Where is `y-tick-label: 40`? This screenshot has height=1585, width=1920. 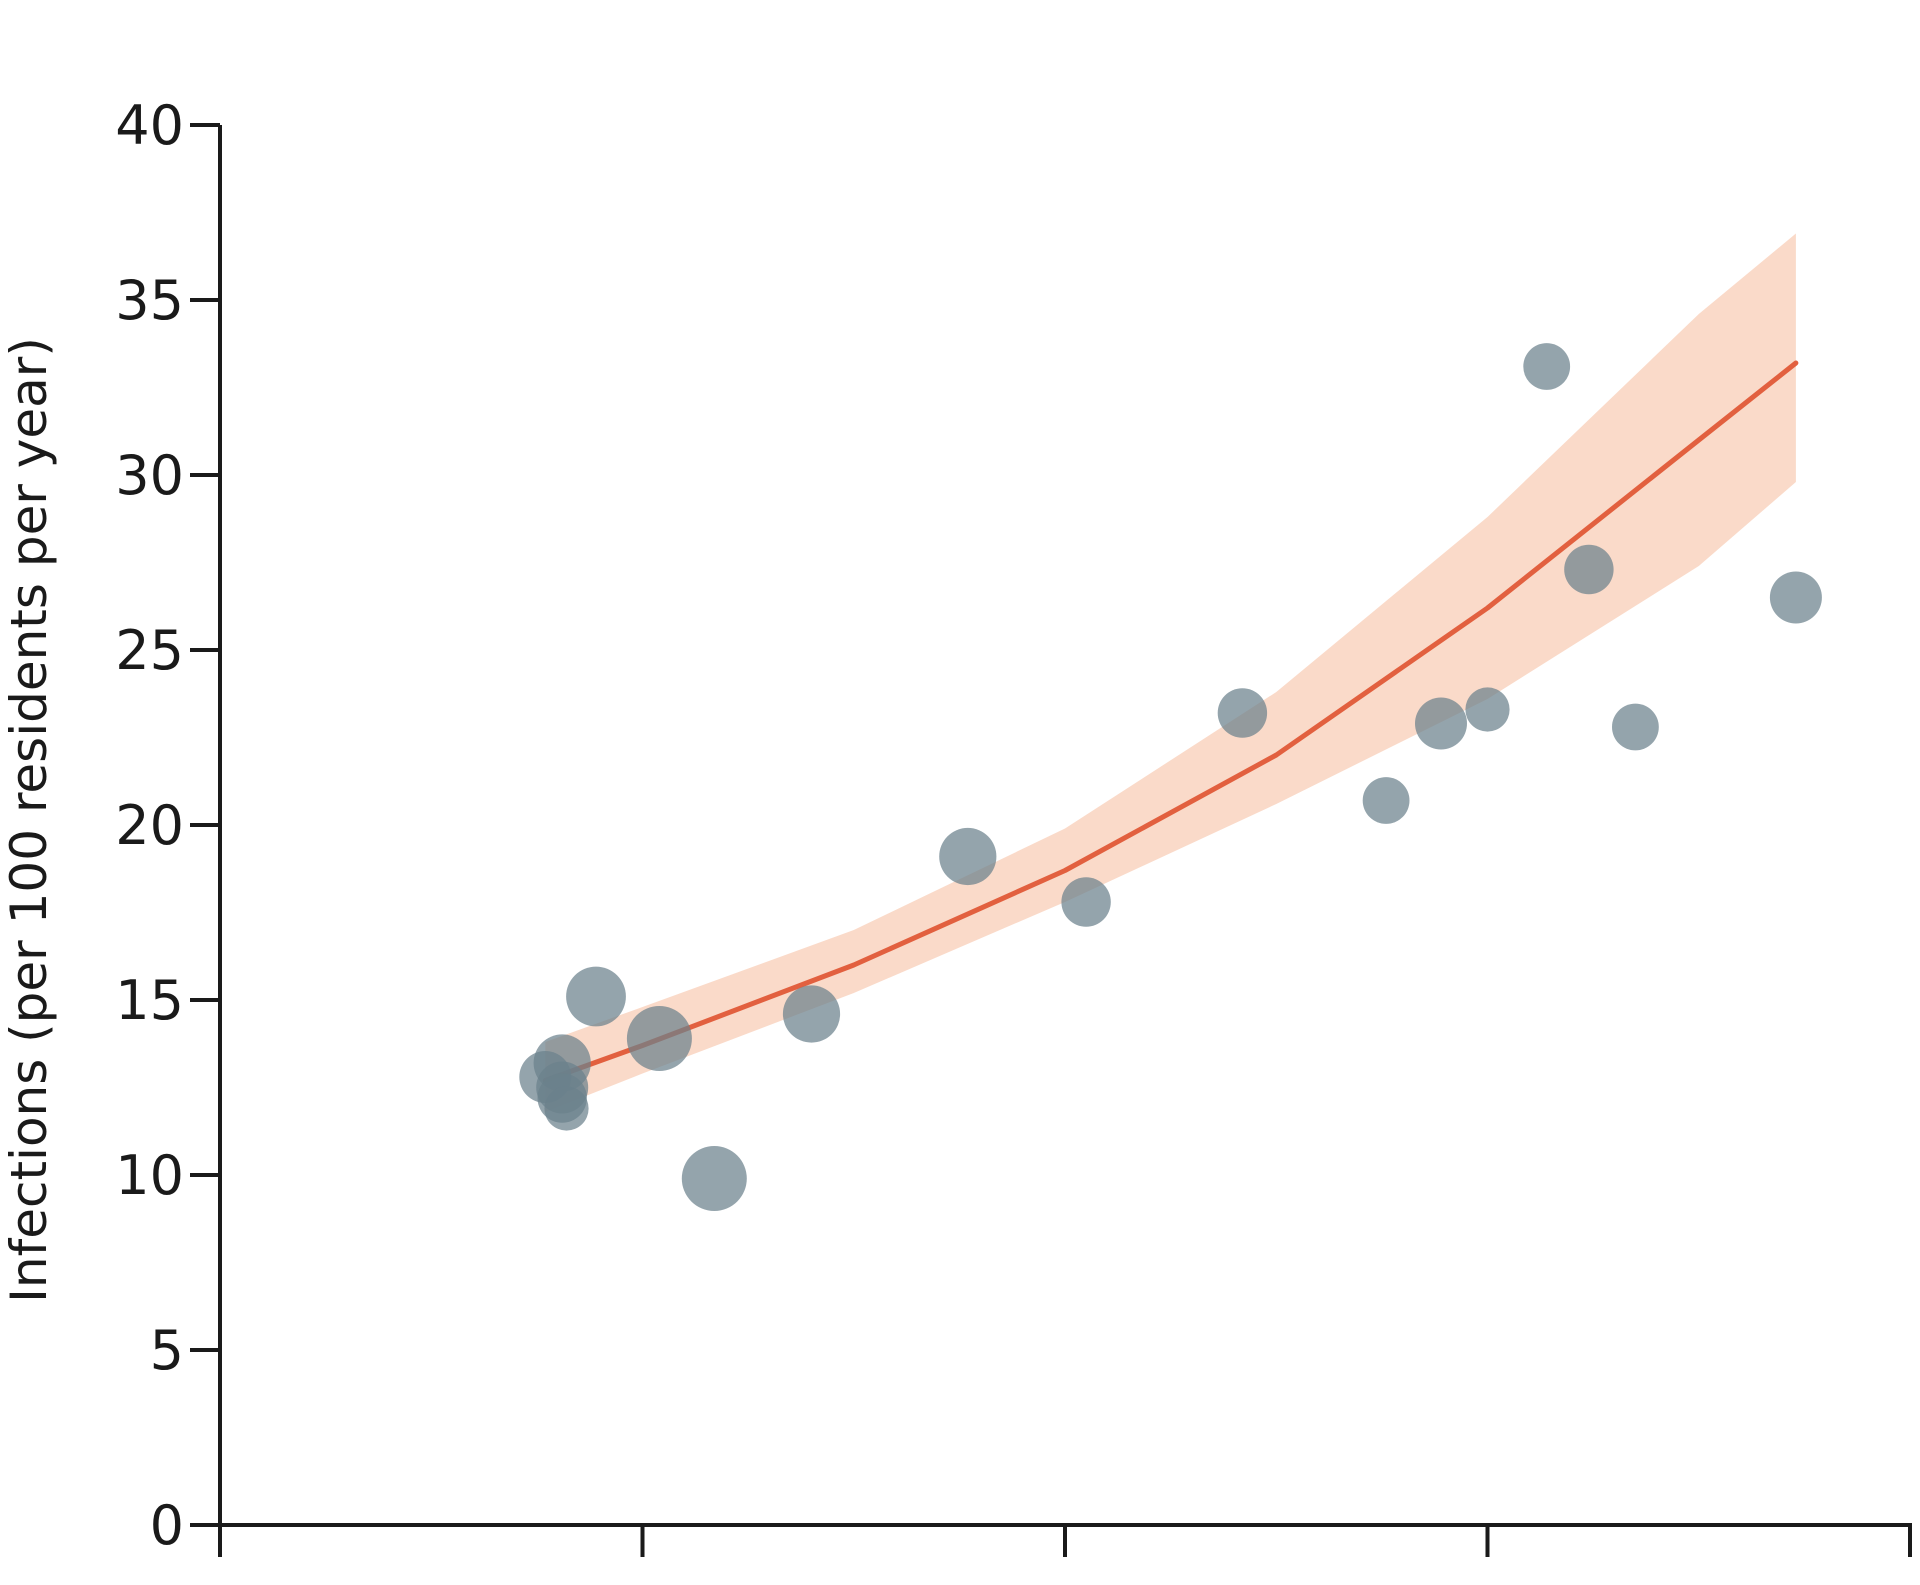 y-tick-label: 40 is located at coordinates (149, 125).